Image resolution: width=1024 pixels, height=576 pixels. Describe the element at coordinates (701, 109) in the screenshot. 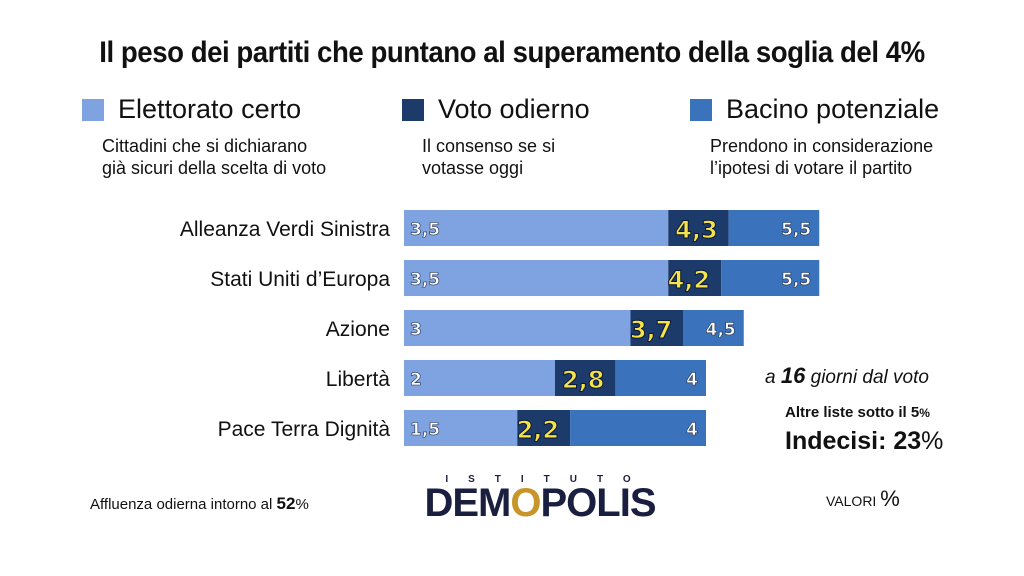

I see `legend-swatch-bacino` at that location.